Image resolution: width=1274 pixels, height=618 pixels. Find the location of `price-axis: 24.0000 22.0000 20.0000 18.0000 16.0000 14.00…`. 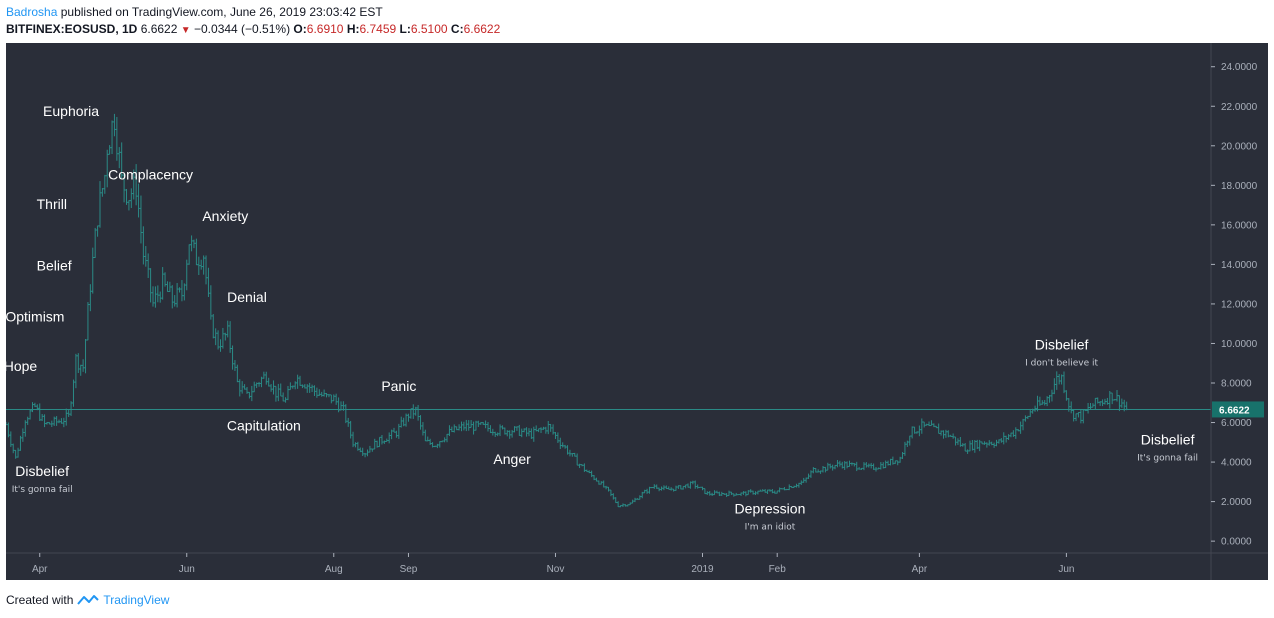

price-axis: 24.0000 22.0000 20.0000 18.0000 16.0000 14.00… is located at coordinates (1234, 305).